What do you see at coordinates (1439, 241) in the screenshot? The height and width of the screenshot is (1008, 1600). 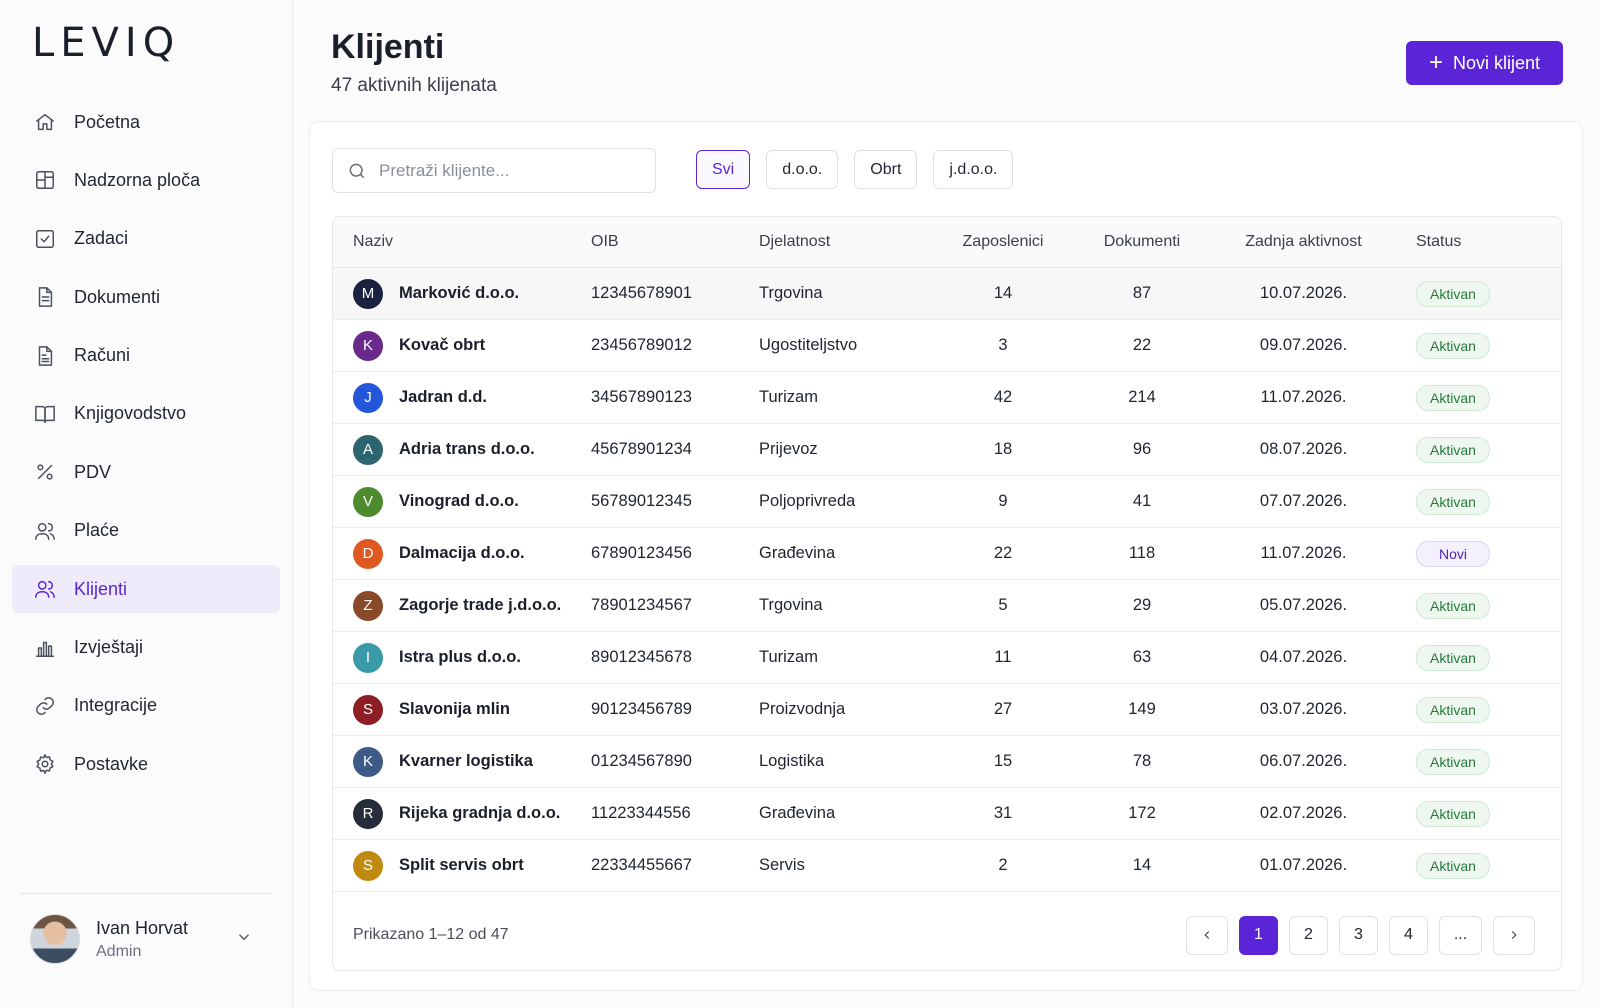 I see `column-header-status: Status` at bounding box center [1439, 241].